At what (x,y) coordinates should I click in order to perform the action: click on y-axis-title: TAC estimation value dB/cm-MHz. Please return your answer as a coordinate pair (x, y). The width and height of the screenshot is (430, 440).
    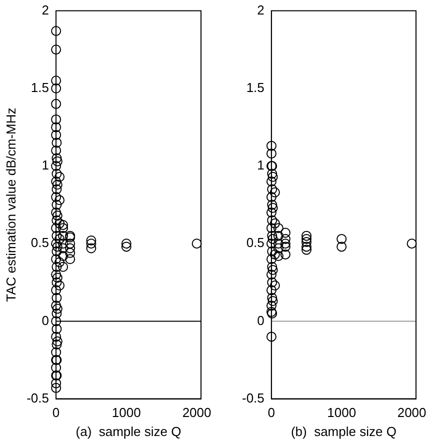
    Looking at the image, I should click on (10, 205).